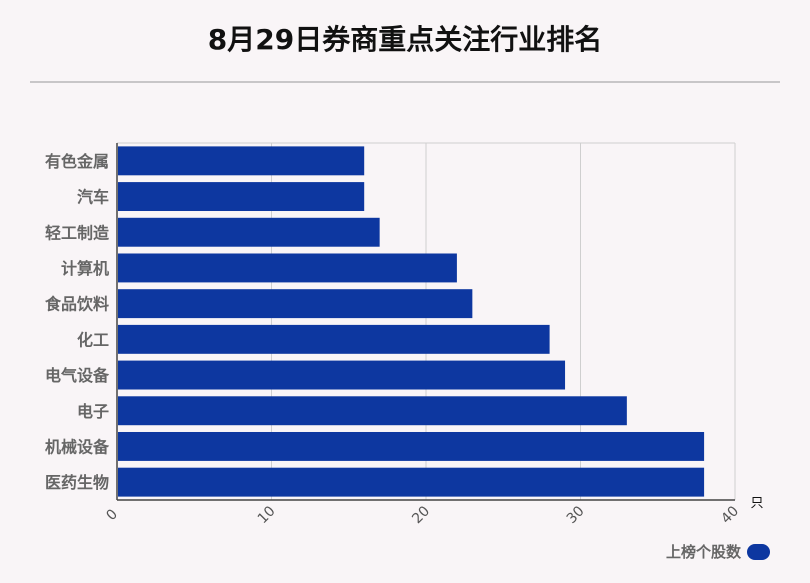 The width and height of the screenshot is (810, 583). Describe the element at coordinates (76, 304) in the screenshot. I see `y-category-label: 食品饮料` at that location.